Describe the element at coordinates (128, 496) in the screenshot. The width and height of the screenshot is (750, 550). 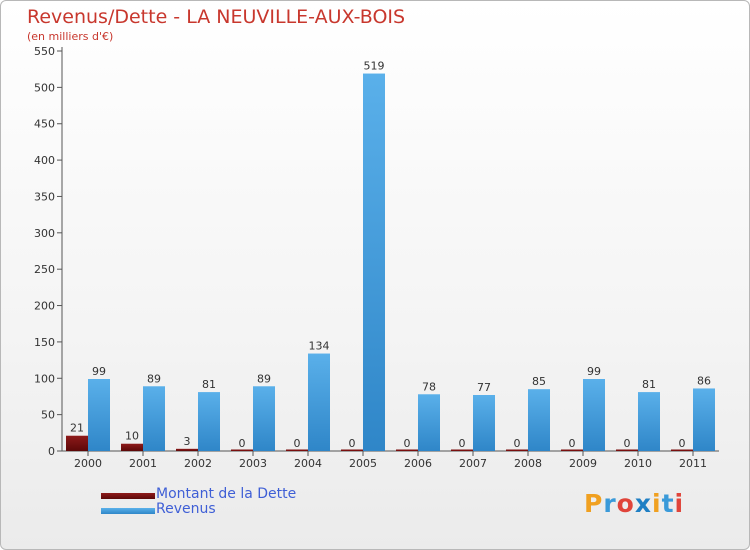
I see `legend-swatch-dette` at that location.